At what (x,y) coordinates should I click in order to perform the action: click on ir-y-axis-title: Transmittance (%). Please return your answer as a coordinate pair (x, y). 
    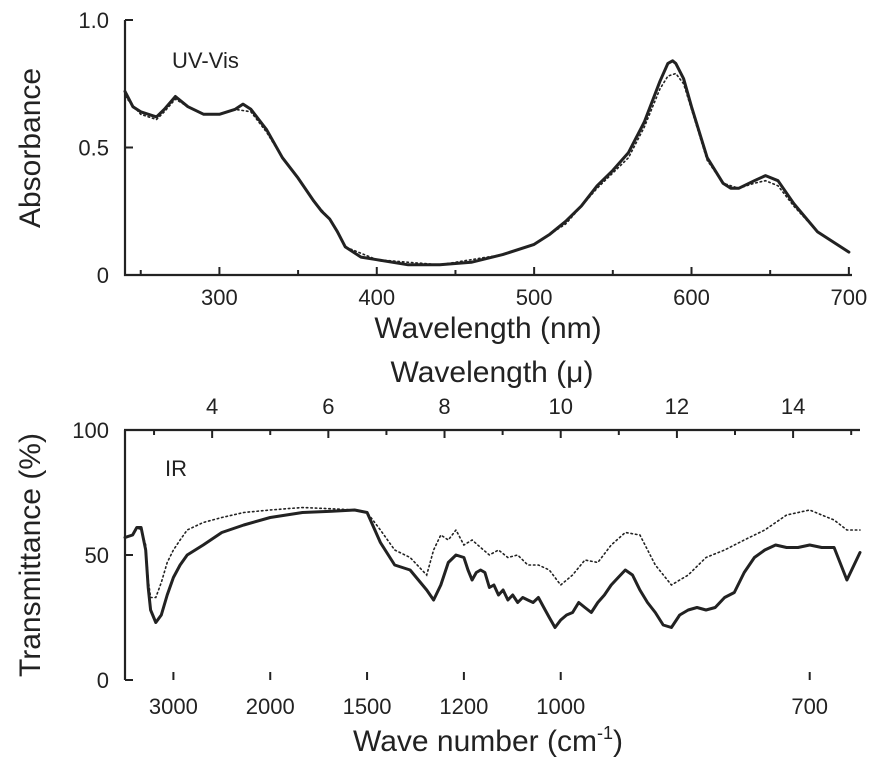
    Looking at the image, I should click on (30, 555).